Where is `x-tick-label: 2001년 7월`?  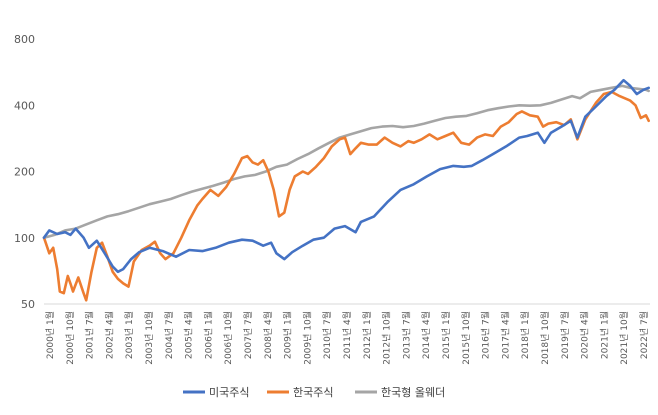
x-tick-label: 2001년 7월 is located at coordinates (90, 335).